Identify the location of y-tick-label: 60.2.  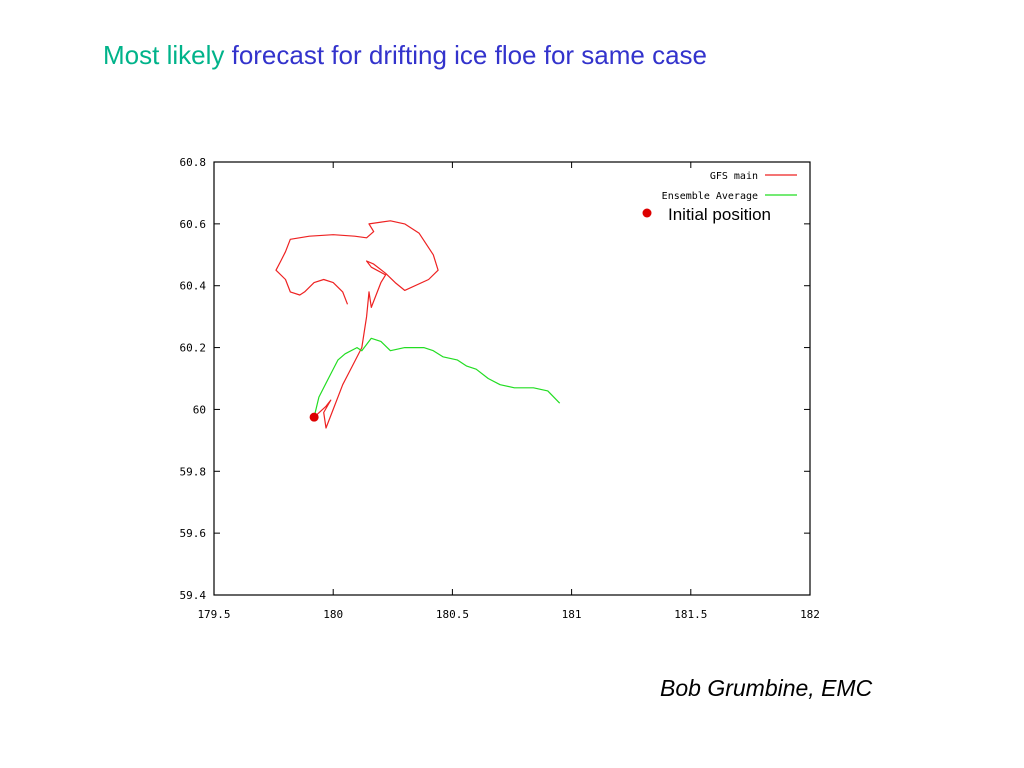
(193, 348).